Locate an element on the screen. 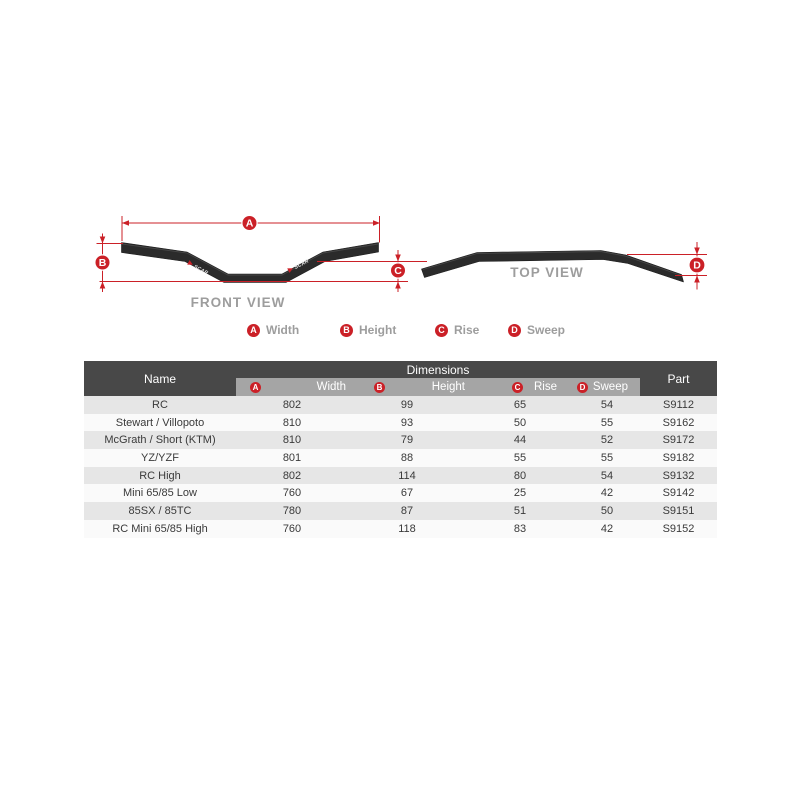 This screenshot has height=800, width=800. cell-name: McGrath / Short (KTM) is located at coordinates (160, 440).